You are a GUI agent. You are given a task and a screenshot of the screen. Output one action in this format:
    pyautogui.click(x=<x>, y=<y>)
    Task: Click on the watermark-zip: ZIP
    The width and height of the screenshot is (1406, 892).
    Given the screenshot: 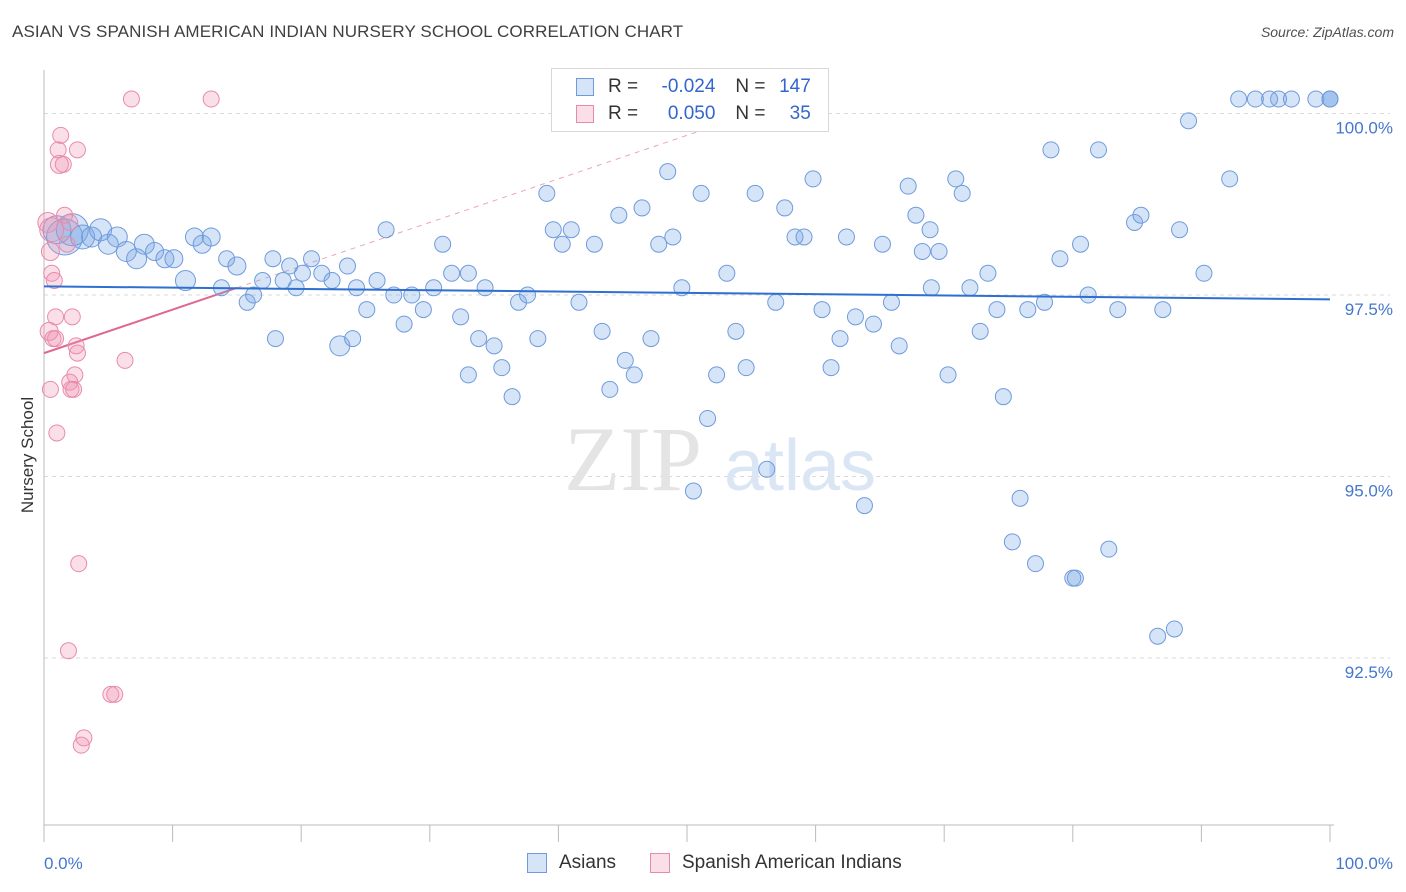 What is the action you would take?
    pyautogui.click(x=633, y=459)
    